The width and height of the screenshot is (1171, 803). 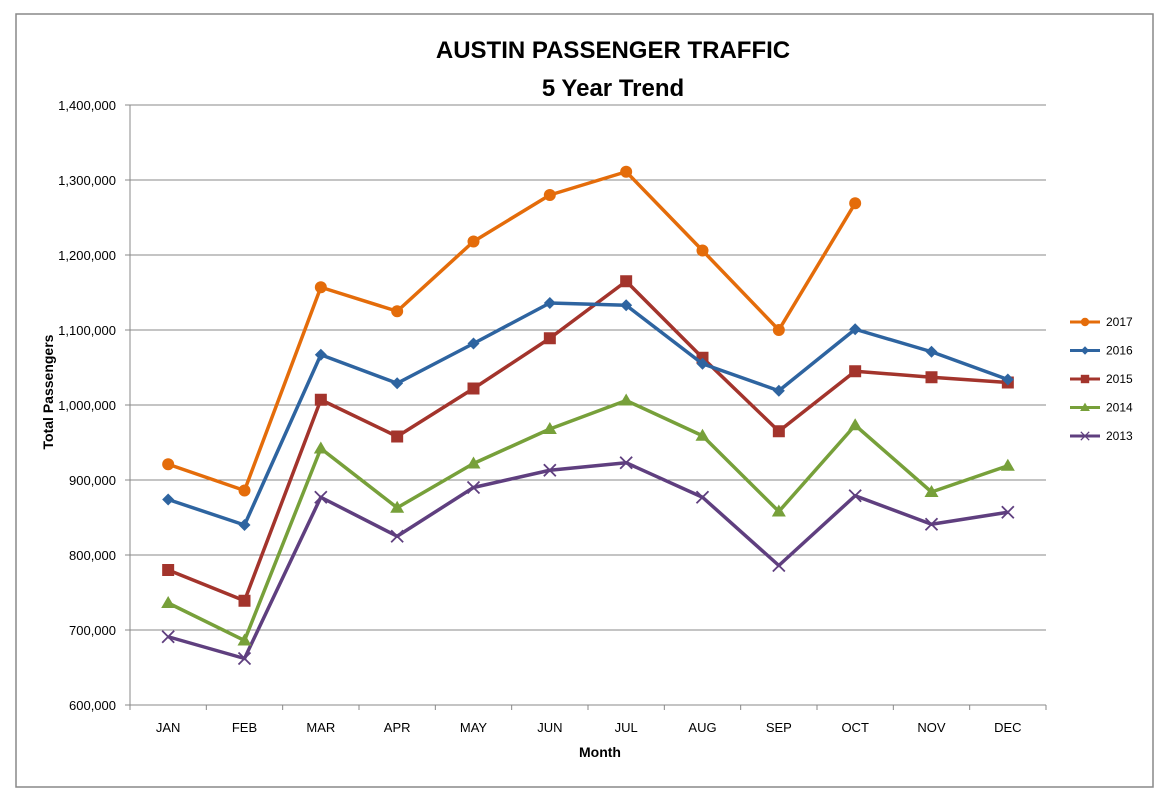 What do you see at coordinates (1119, 351) in the screenshot?
I see `legend-label: 2016` at bounding box center [1119, 351].